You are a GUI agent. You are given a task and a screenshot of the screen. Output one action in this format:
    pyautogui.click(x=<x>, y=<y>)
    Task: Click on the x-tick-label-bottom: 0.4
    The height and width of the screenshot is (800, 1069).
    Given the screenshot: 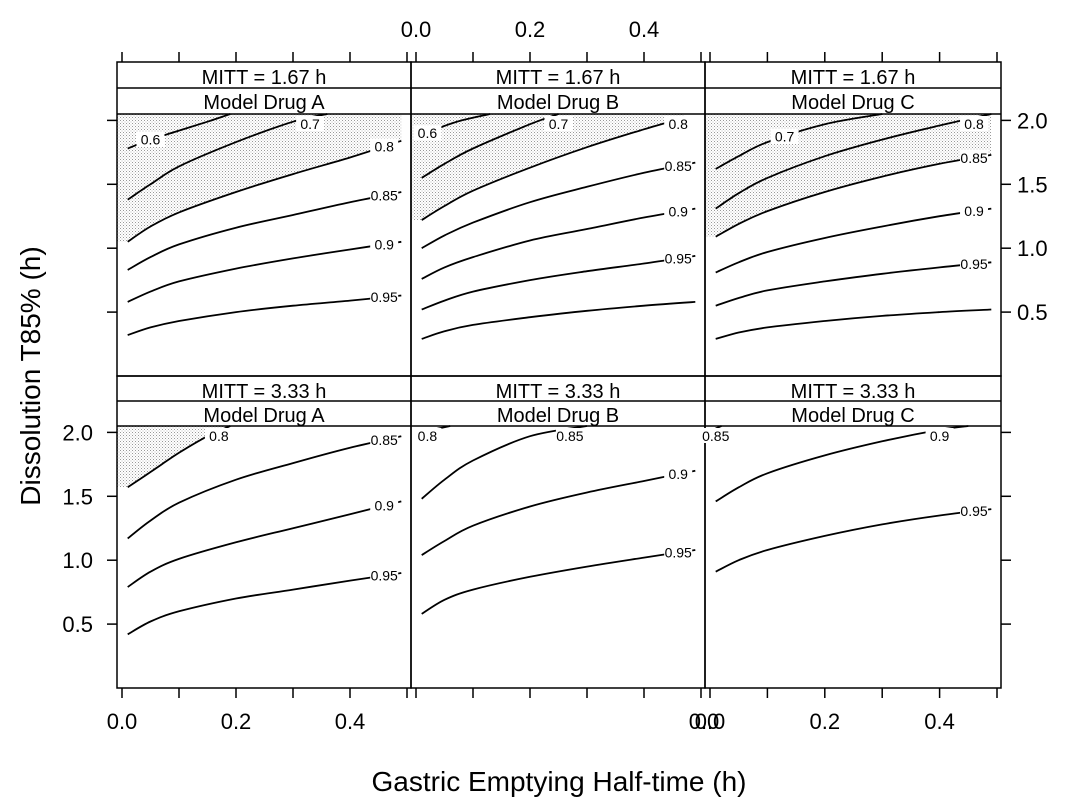 What is the action you would take?
    pyautogui.click(x=350, y=721)
    